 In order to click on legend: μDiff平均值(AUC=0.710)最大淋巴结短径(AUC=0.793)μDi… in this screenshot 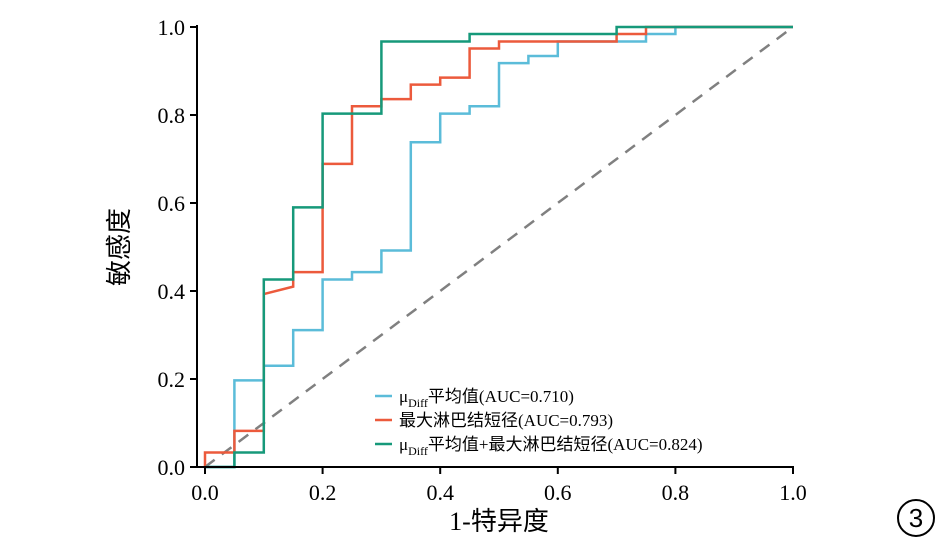, I will do `click(539, 422)`.